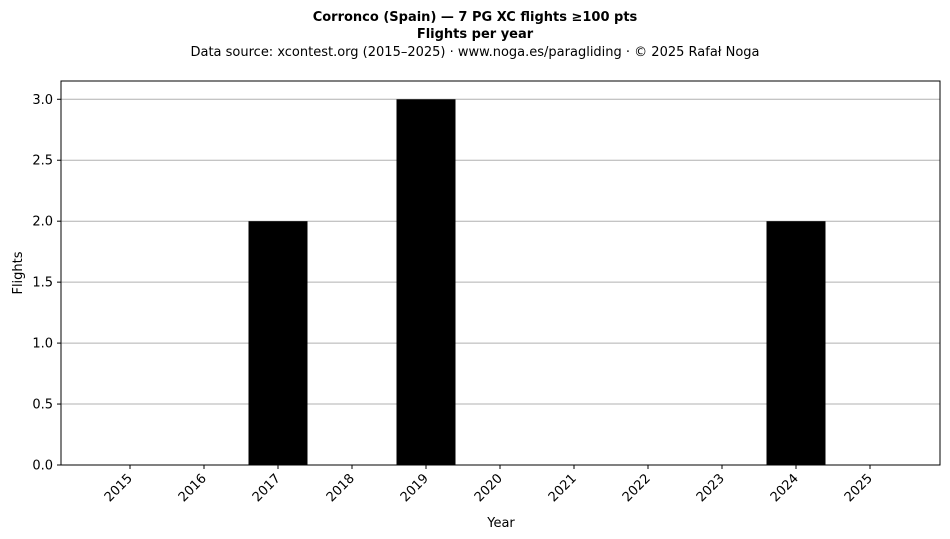  Describe the element at coordinates (42, 344) in the screenshot. I see `y-tick-label: 1.0` at that location.